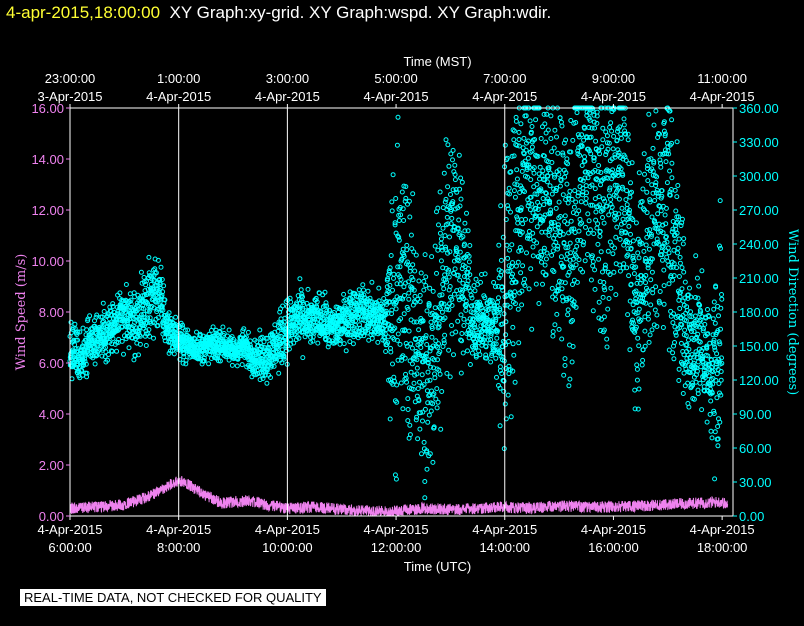  Describe the element at coordinates (759, 142) in the screenshot. I see `right-tick-label: 330.00` at that location.